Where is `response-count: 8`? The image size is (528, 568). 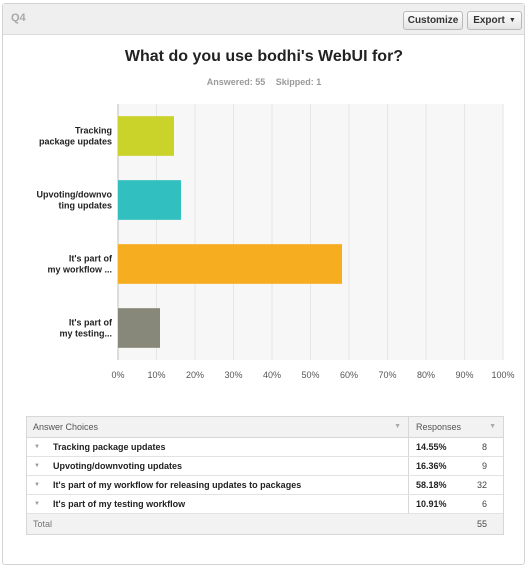 response-count: 8 is located at coordinates (484, 447).